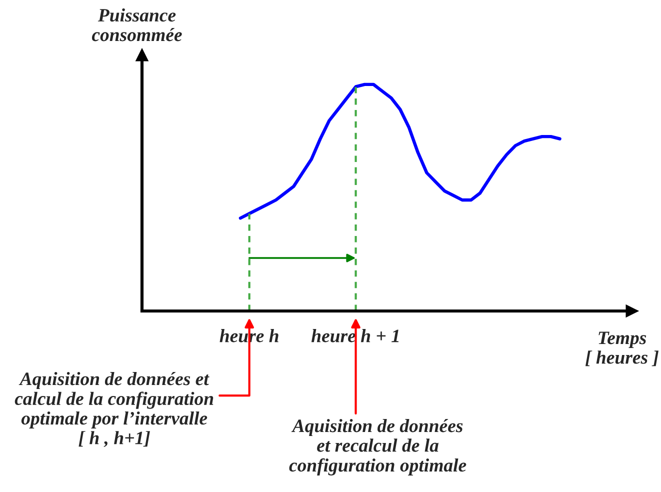 The width and height of the screenshot is (661, 492). Describe the element at coordinates (377, 447) in the screenshot. I see `text: Aquisition de données et recalcul de la configuration optimale` at that location.